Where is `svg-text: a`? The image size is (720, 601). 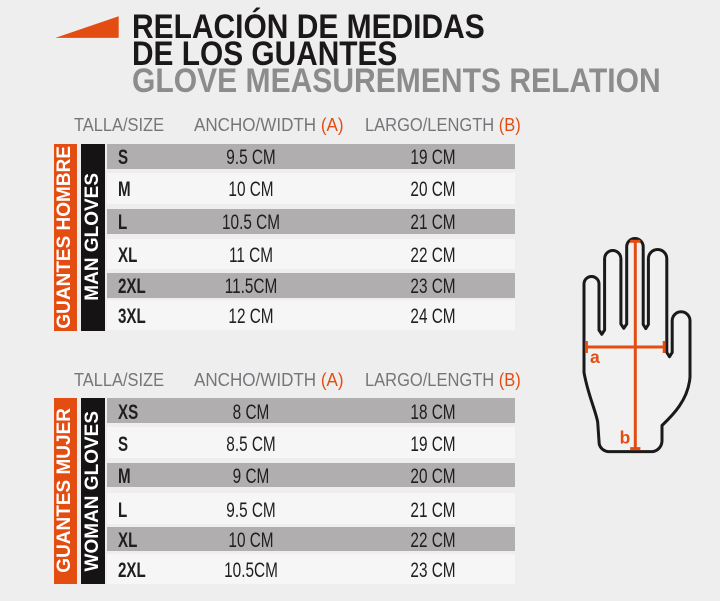 svg-text: a is located at coordinates (595, 357).